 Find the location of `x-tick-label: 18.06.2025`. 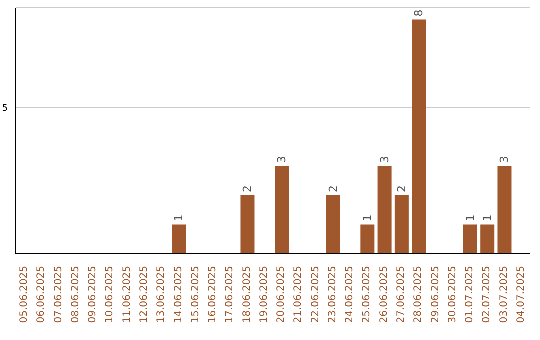

x-tick-label: 18.06.2025 is located at coordinates (247, 295).